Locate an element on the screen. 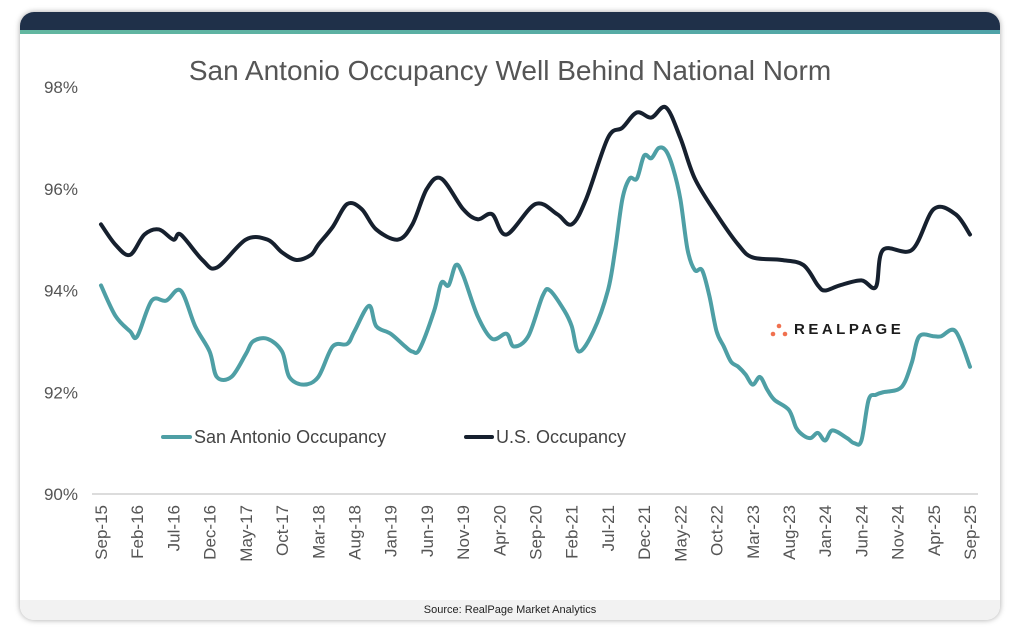  x-tick-label: Nov-19 is located at coordinates (463, 532).